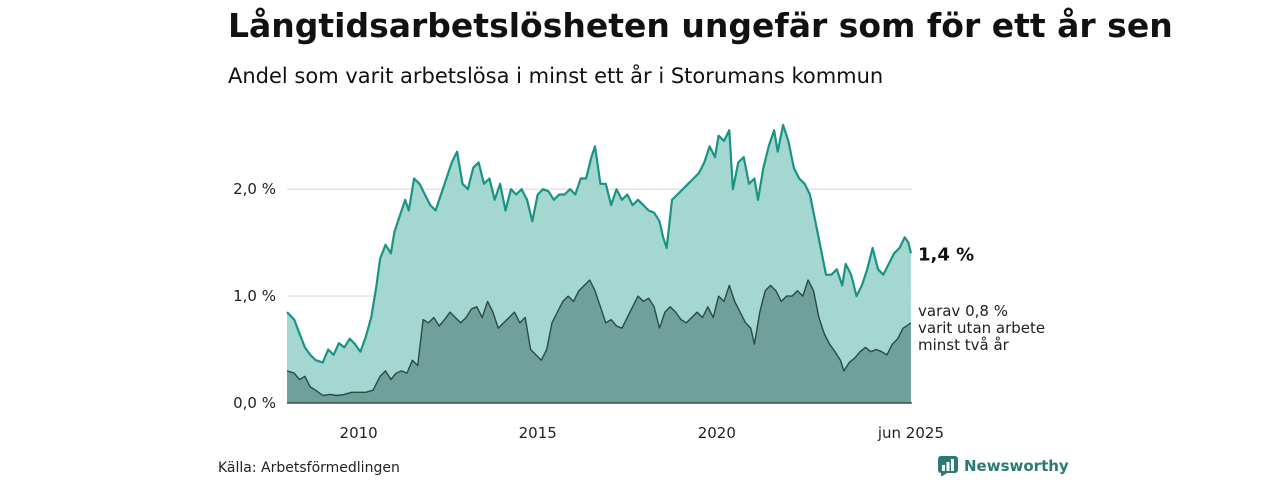 This screenshot has height=480, width=1280. What do you see at coordinates (946, 254) in the screenshot?
I see `series-end-label-main: 1,4 %` at bounding box center [946, 254].